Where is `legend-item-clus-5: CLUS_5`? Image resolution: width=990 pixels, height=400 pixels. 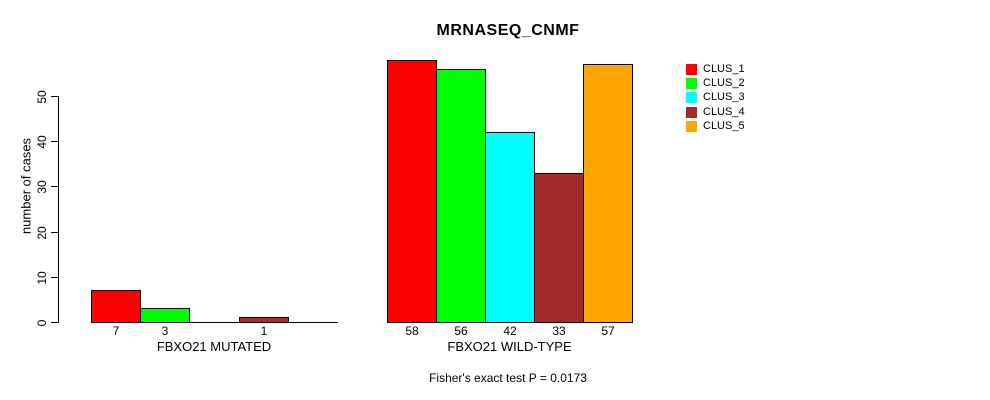 legend-item-clus-5: CLUS_5 is located at coordinates (715, 126).